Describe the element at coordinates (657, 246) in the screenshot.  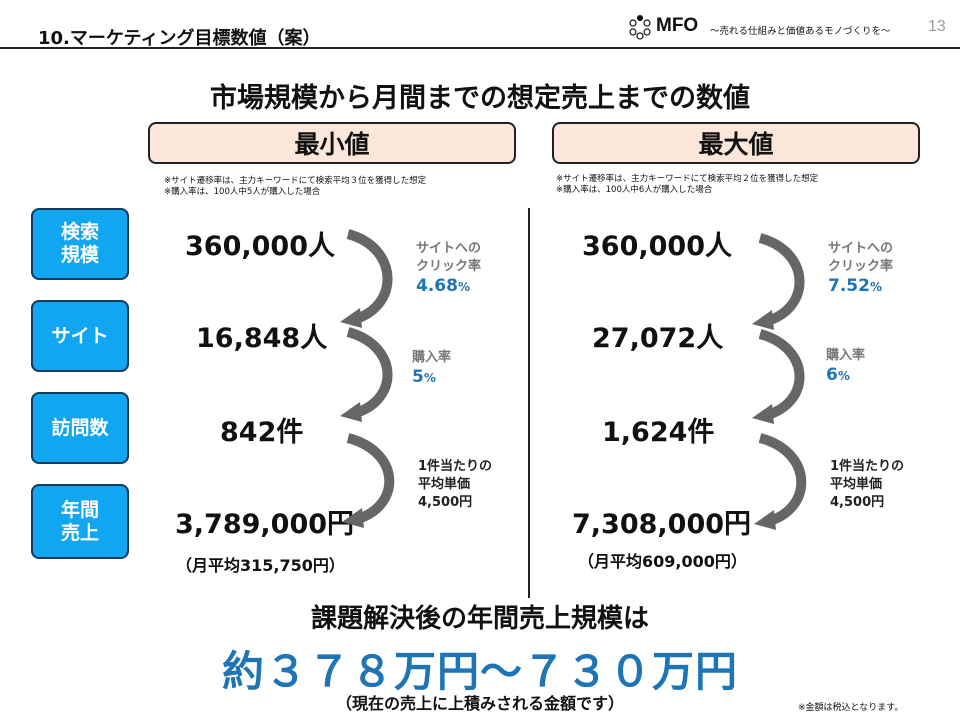
I see `max-search-volume: 360,000人` at that location.